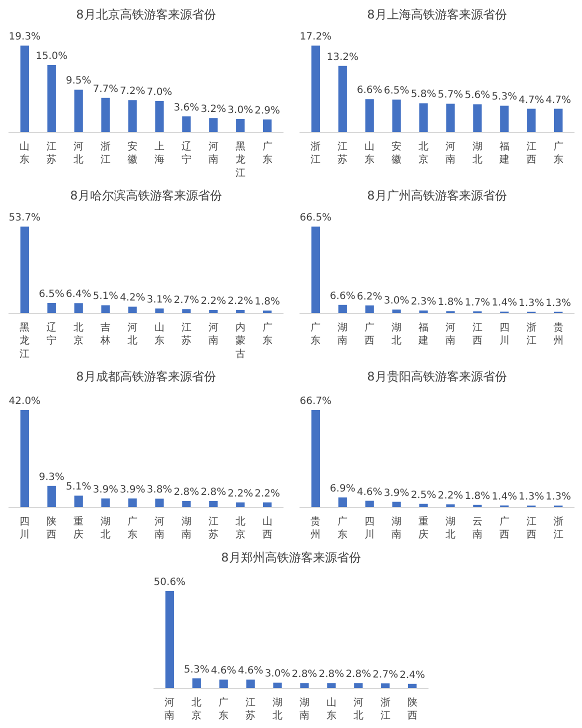 The width and height of the screenshot is (582, 728). What do you see at coordinates (79, 294) in the screenshot?
I see `data-label: 6.4%` at bounding box center [79, 294].